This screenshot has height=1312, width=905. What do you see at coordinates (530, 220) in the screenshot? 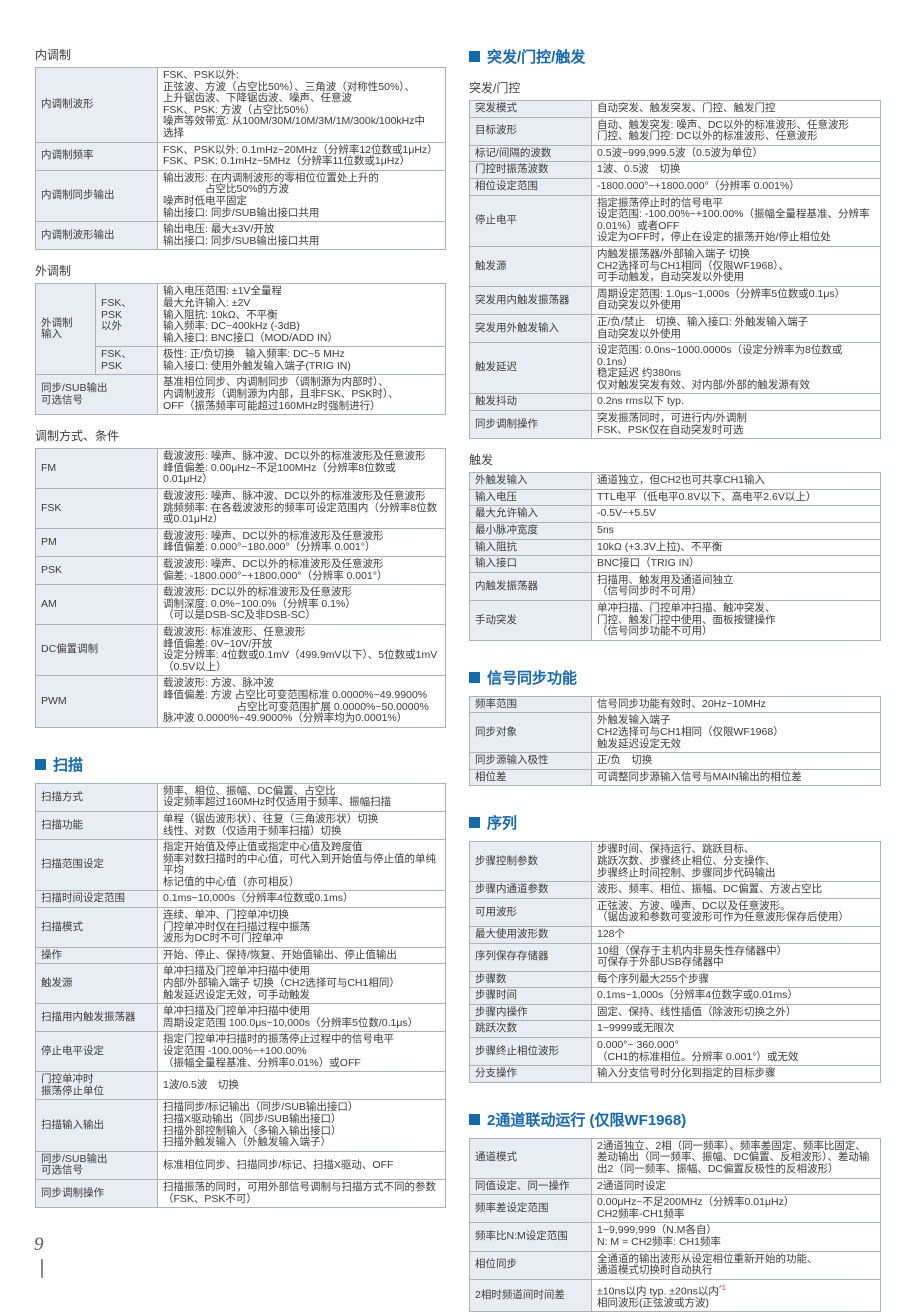
I see `spec-item-label: 停止电平` at bounding box center [530, 220].